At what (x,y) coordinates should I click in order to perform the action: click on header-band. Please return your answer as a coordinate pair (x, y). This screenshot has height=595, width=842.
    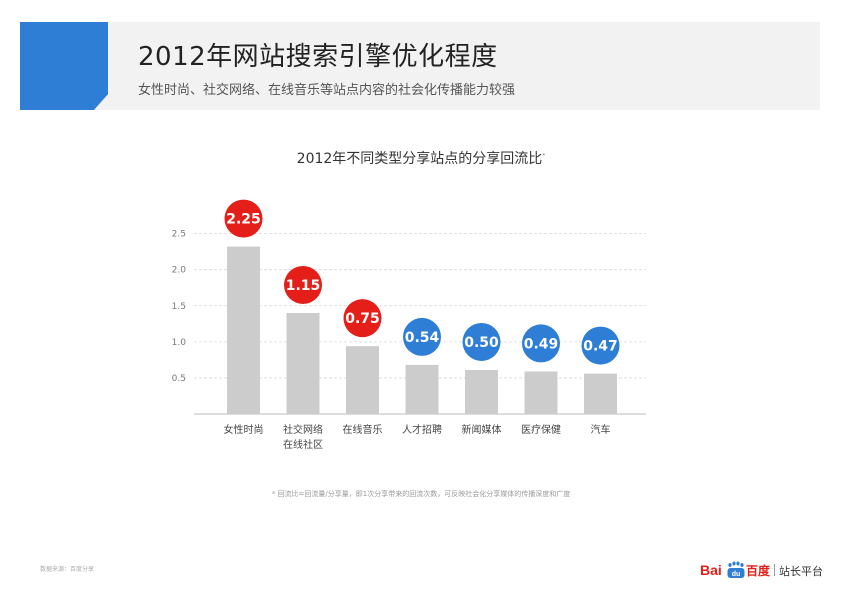
    Looking at the image, I should click on (420, 66).